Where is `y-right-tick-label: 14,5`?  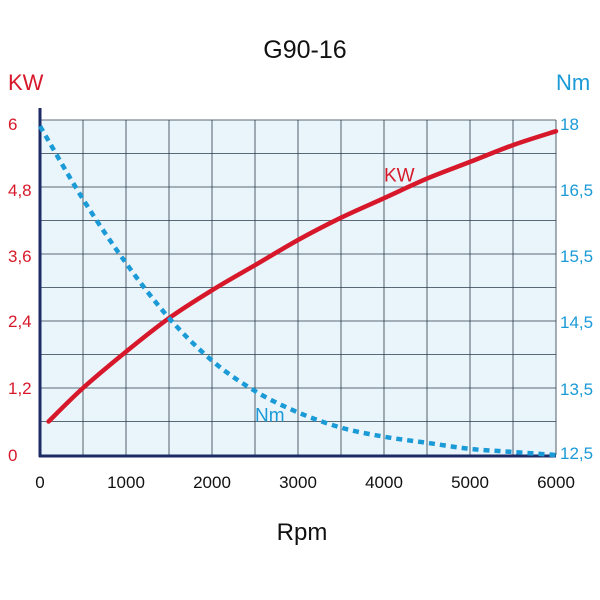
y-right-tick-label: 14,5 is located at coordinates (576, 322).